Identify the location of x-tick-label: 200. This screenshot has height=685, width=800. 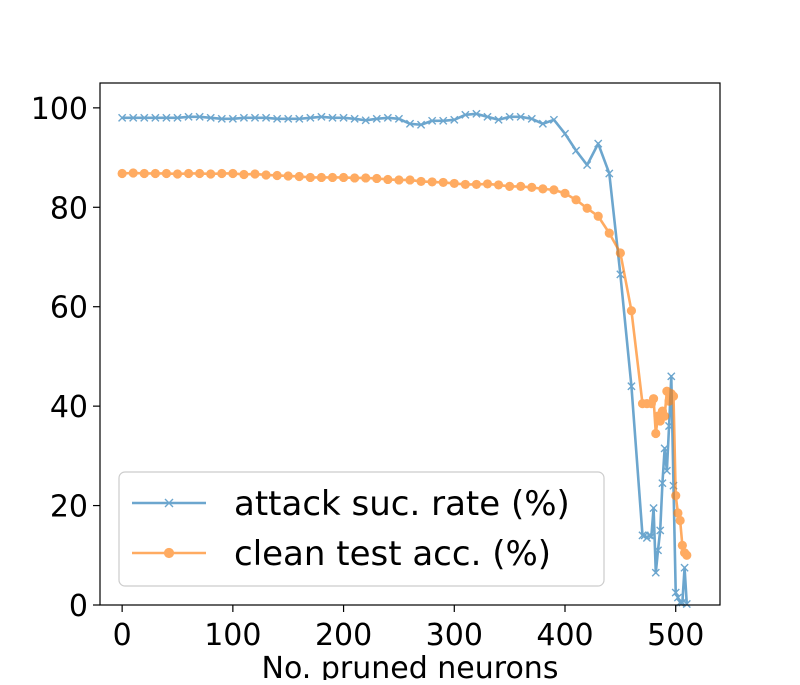
(343, 635).